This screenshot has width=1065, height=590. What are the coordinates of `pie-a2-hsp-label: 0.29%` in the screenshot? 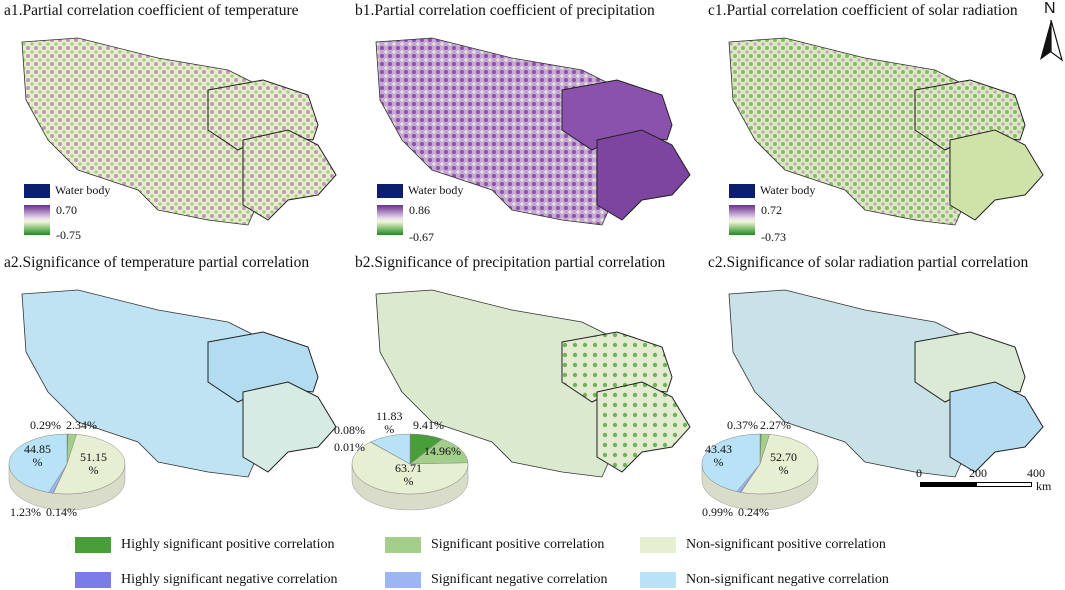 It's located at (45, 425).